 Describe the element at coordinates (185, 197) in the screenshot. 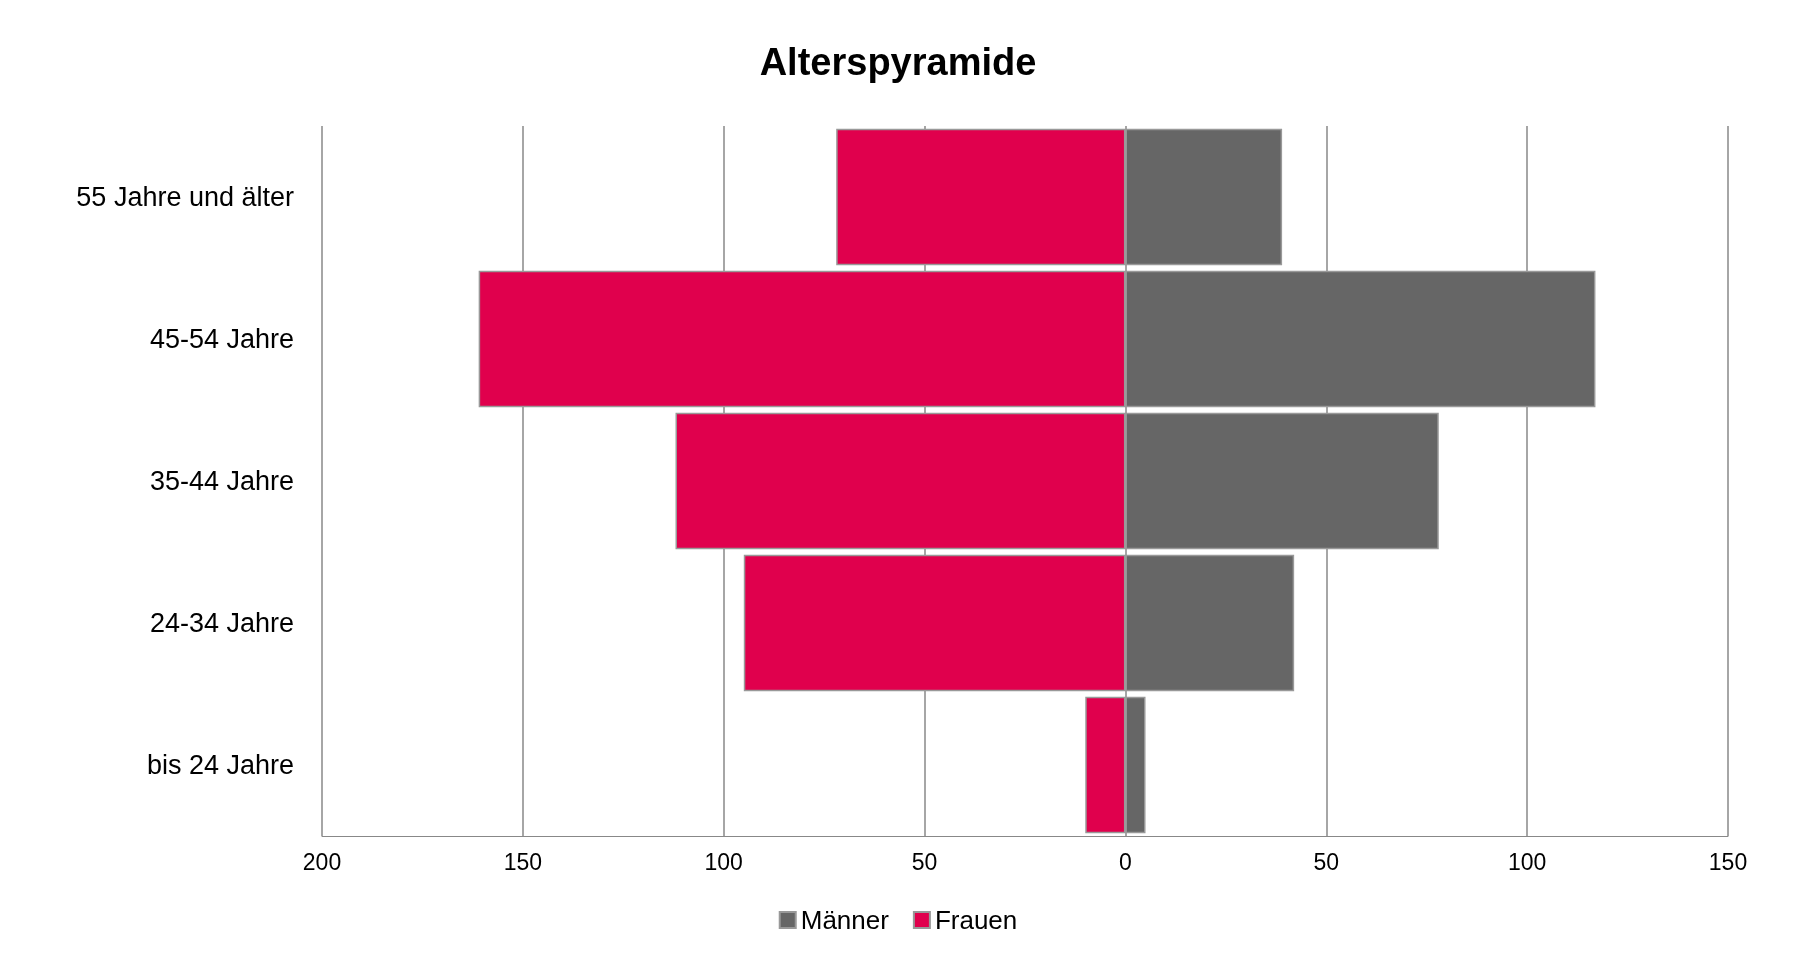

I see `y-tick-label: 55 Jahre und älter` at that location.